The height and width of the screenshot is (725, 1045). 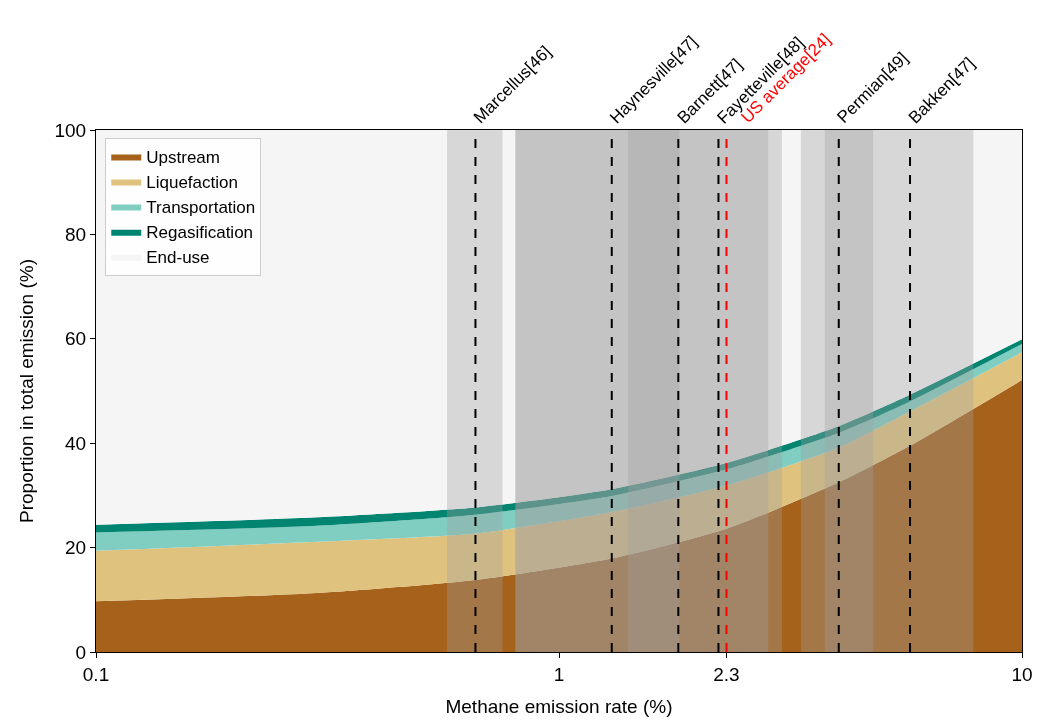 I want to click on x-tick-label: 0.1, so click(x=96, y=674).